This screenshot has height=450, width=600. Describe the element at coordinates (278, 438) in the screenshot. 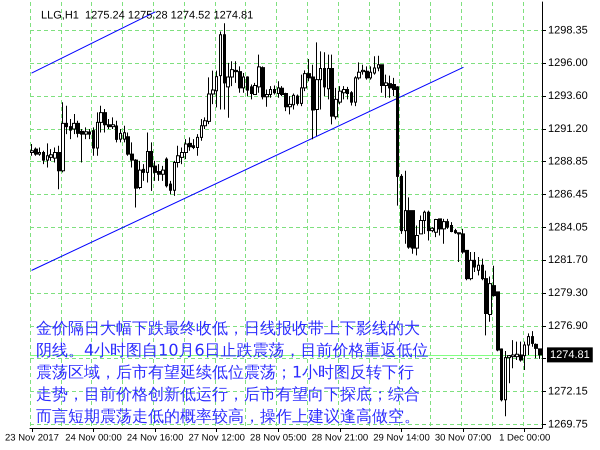

I see `x-tick-label: 28 Nov 05:00` at that location.